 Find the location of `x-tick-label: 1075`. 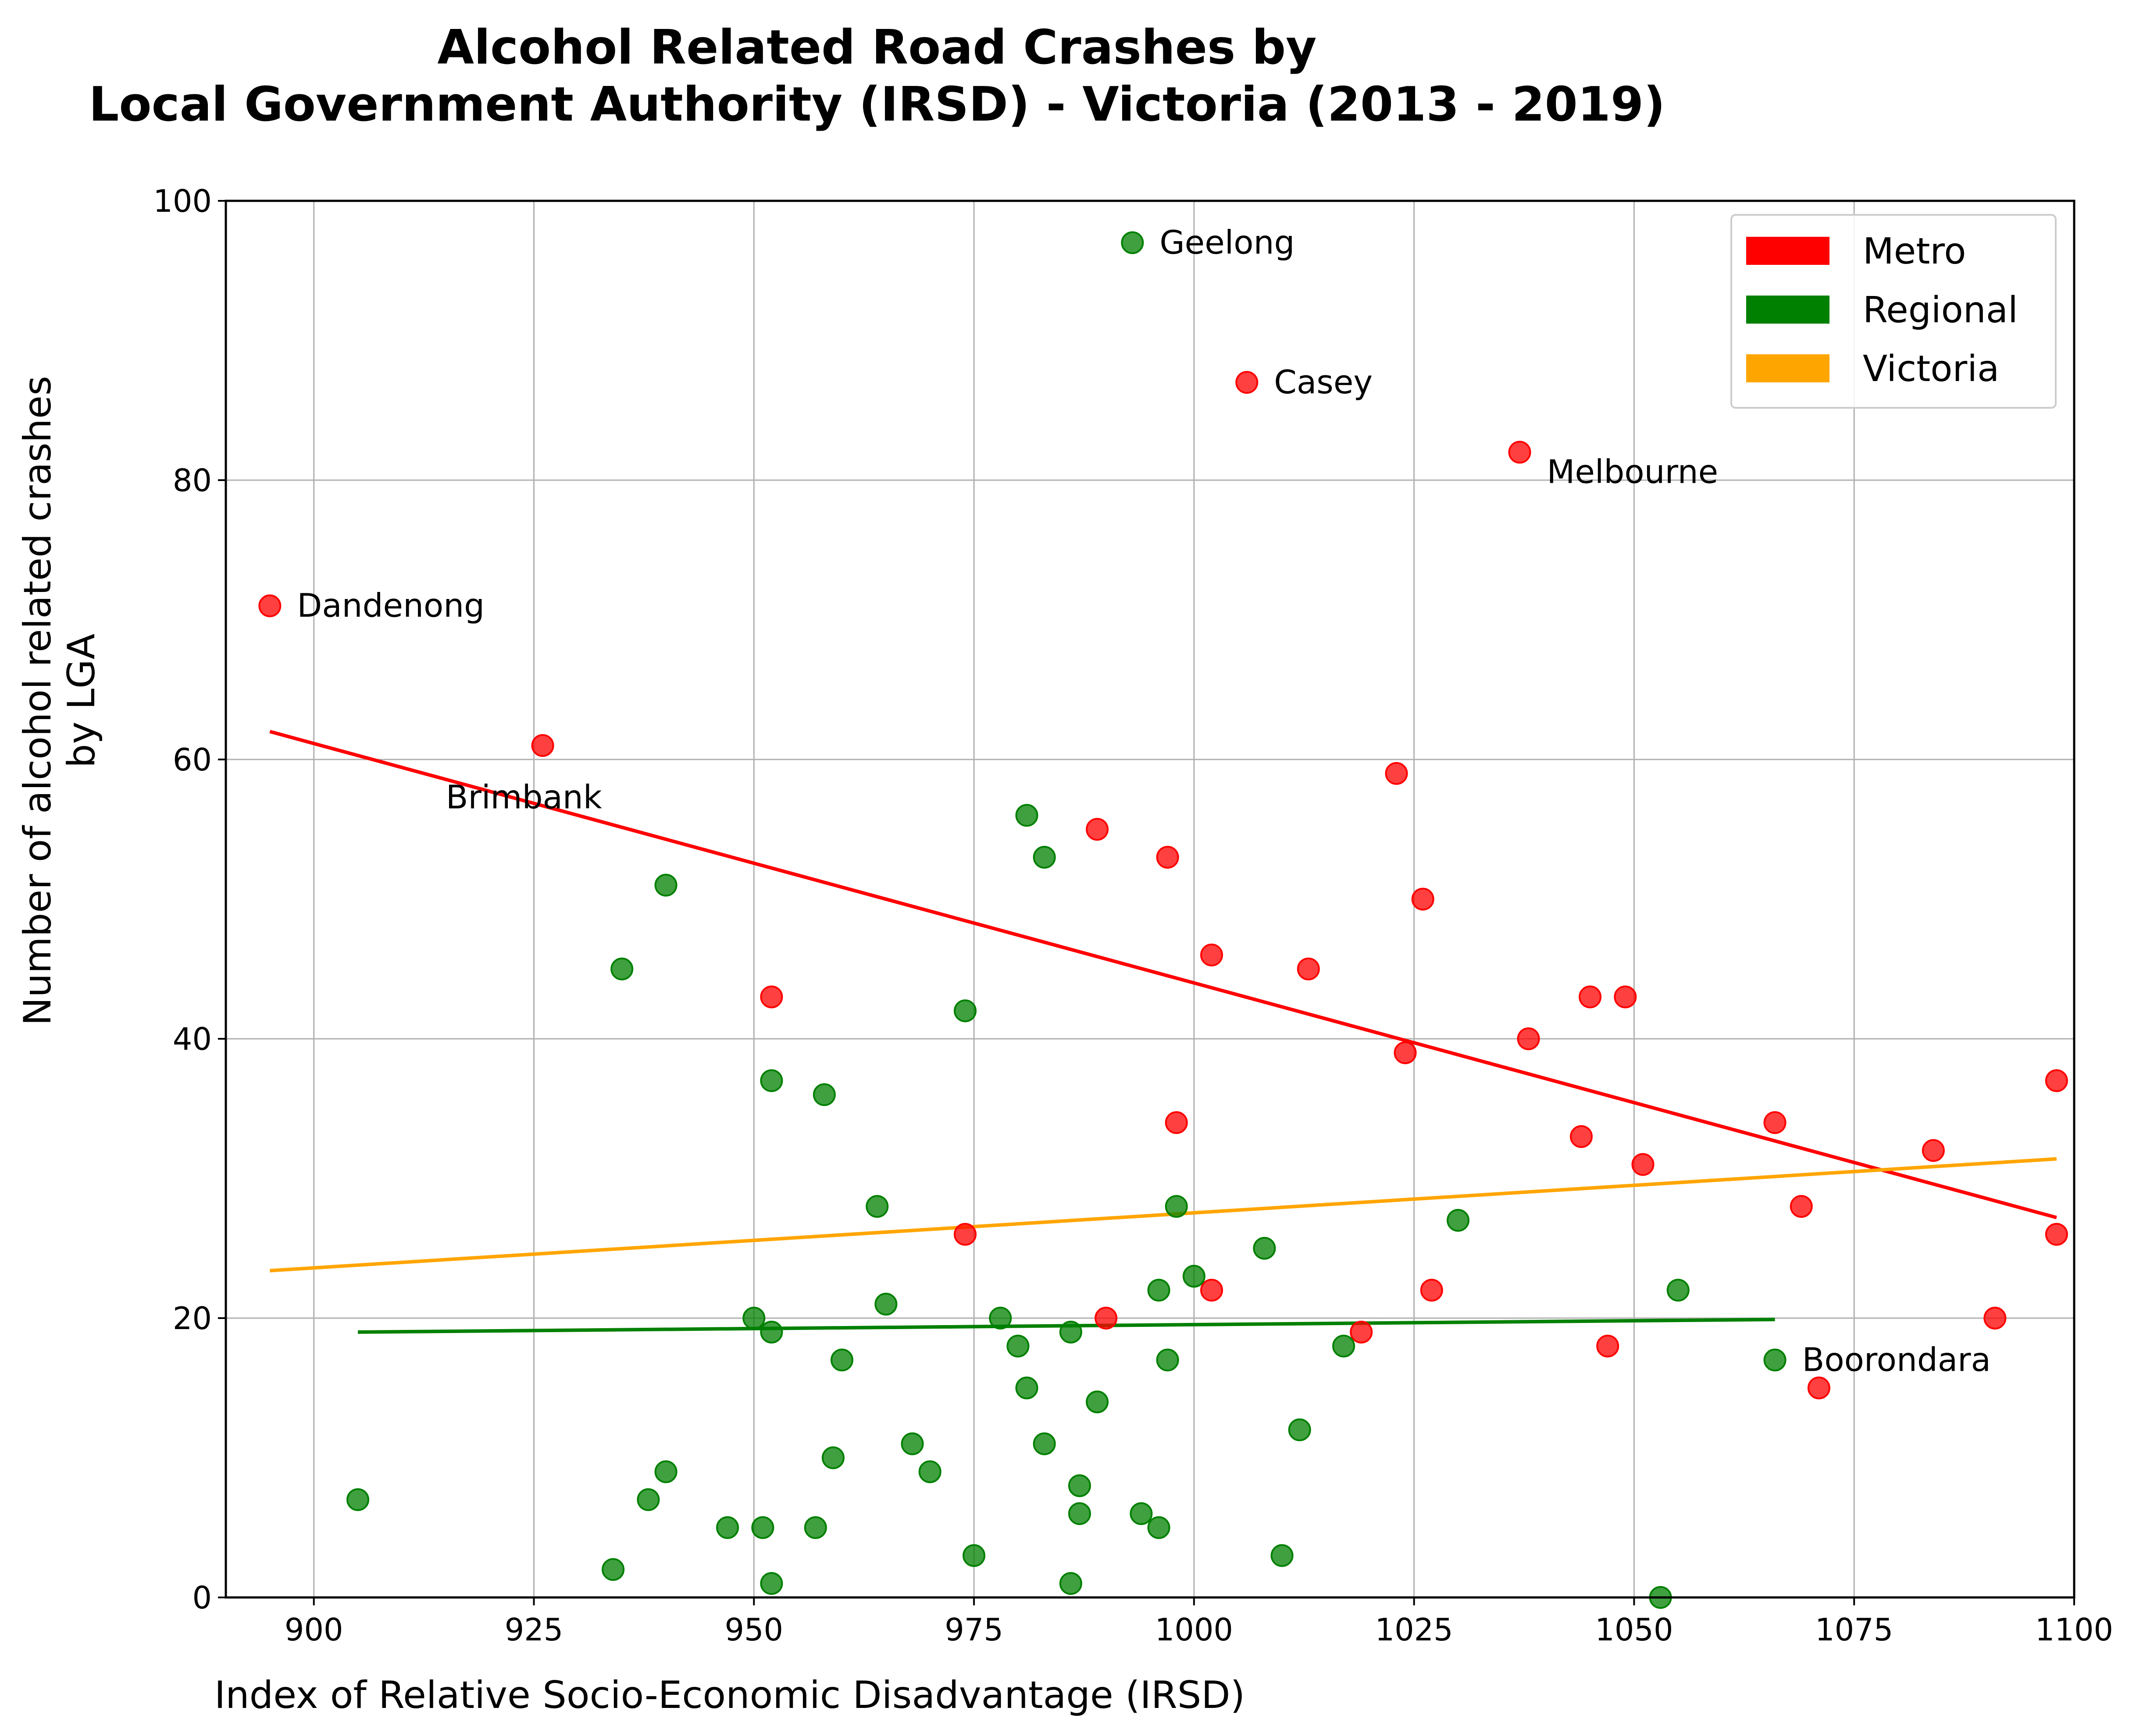

x-tick-label: 1075 is located at coordinates (1854, 1630).